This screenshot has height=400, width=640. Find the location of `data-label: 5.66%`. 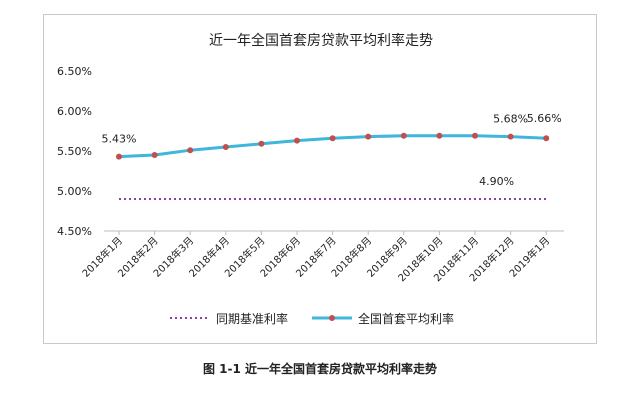

data-label: 5.66% is located at coordinates (544, 118).